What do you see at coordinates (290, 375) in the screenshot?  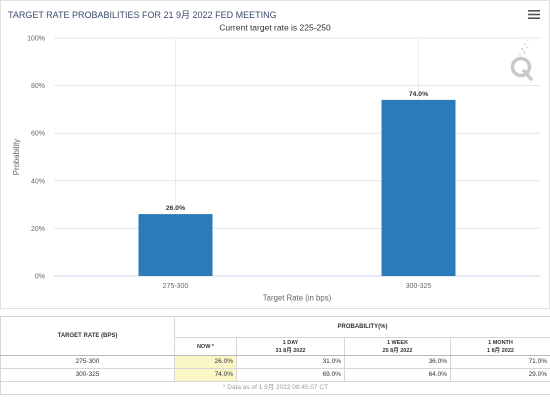 I see `probability-1-day-cell: 69.0%` at bounding box center [290, 375].